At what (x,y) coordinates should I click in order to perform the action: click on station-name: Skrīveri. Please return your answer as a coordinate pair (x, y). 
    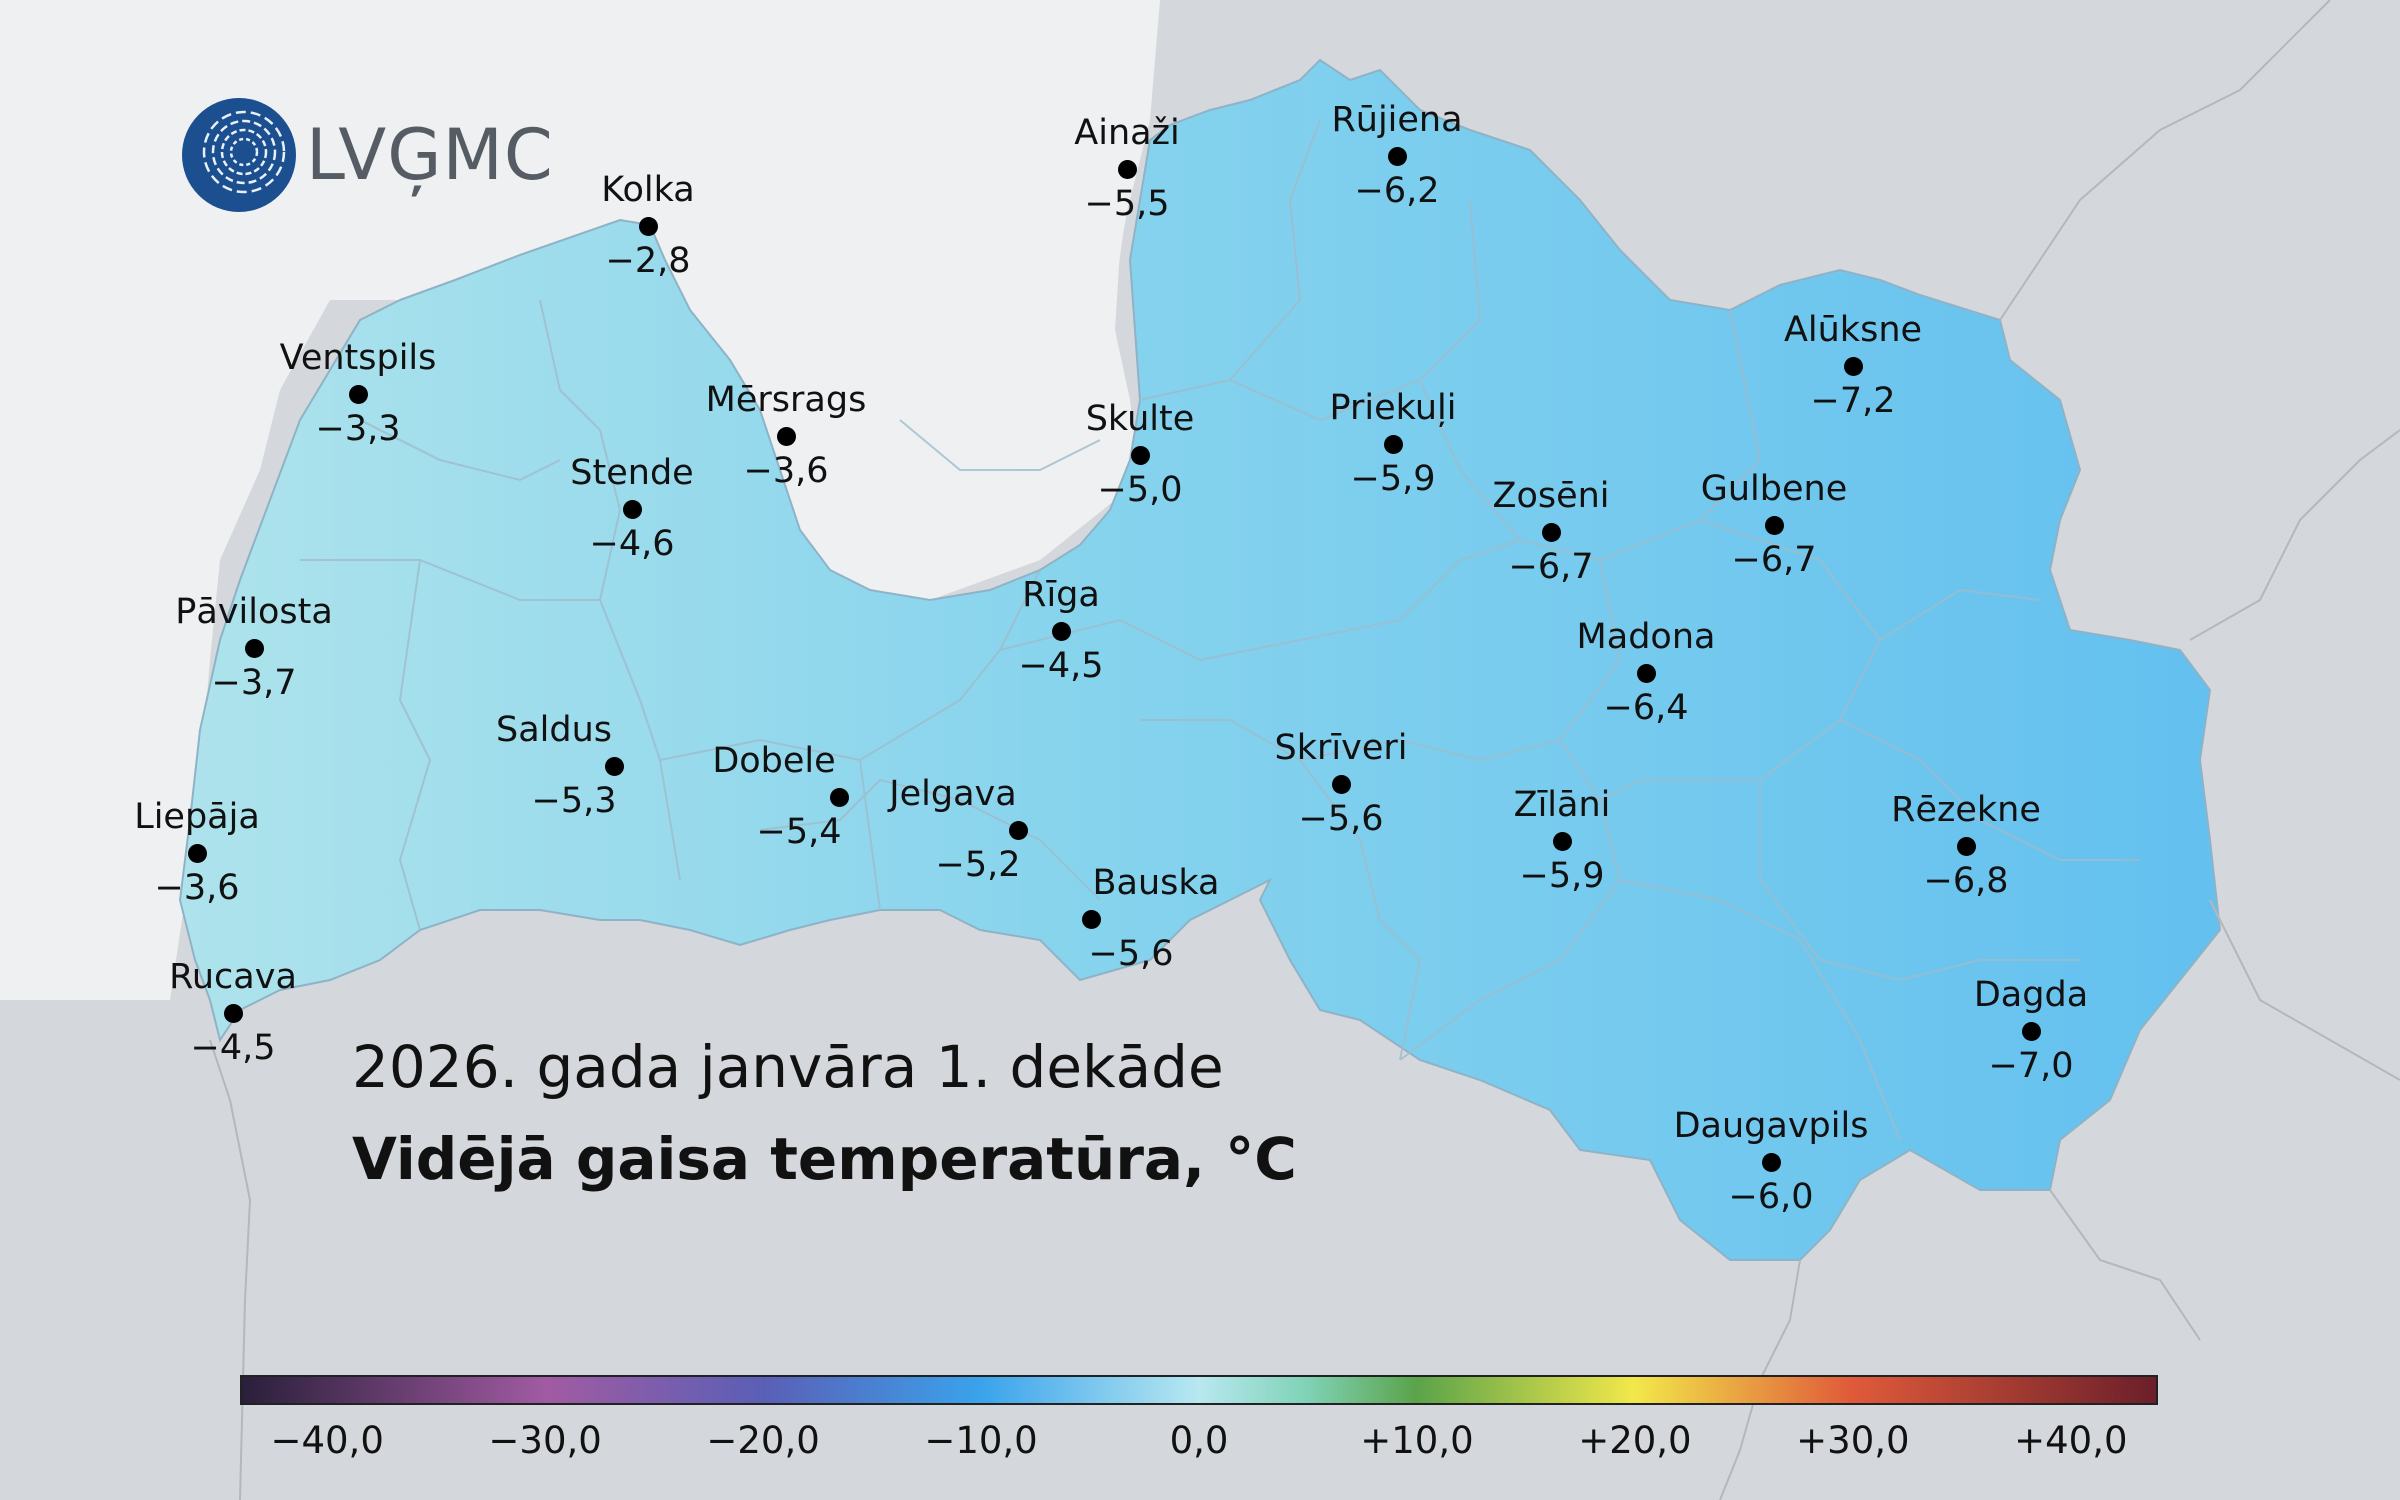
    Looking at the image, I should click on (1341, 748).